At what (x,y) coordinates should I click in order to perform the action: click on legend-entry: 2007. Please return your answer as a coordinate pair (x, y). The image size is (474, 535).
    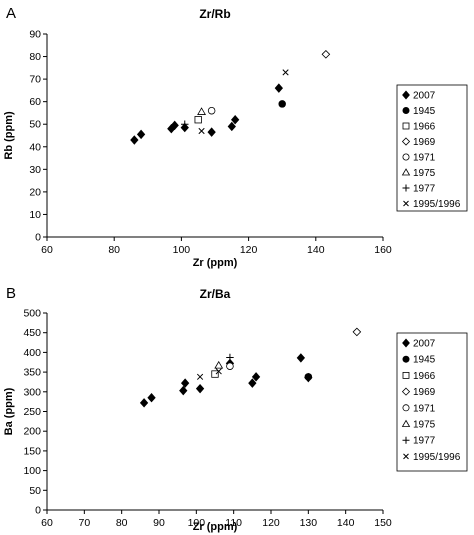
    Looking at the image, I should click on (424, 96).